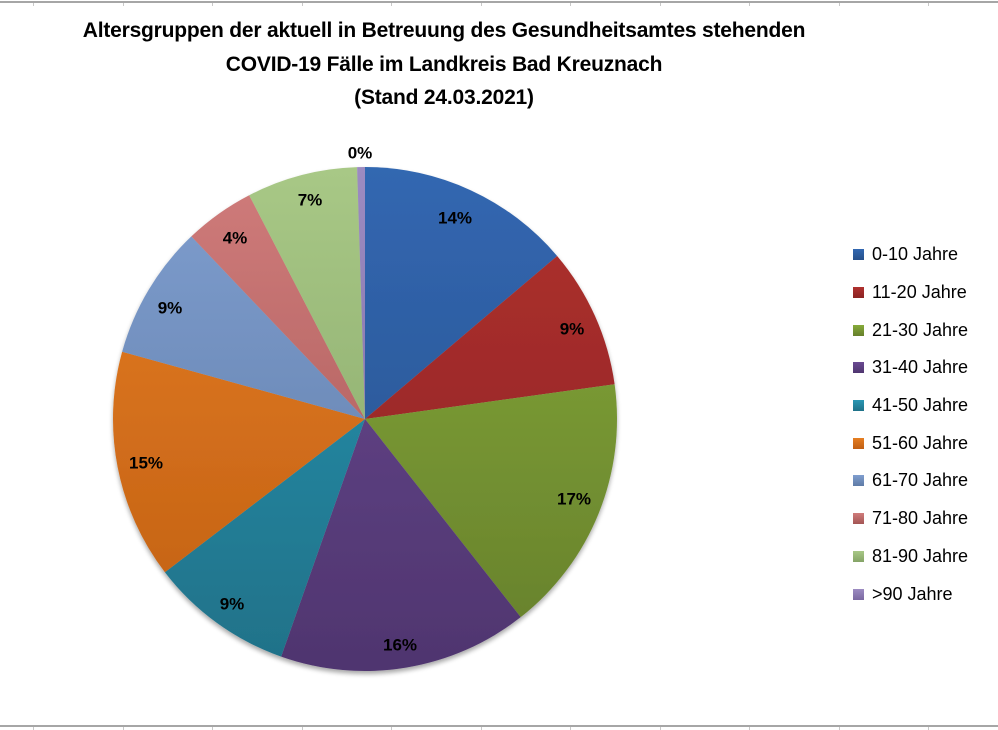 This screenshot has width=998, height=730. Describe the element at coordinates (915, 254) in the screenshot. I see `legend-label: 0-10 Jahre` at that location.